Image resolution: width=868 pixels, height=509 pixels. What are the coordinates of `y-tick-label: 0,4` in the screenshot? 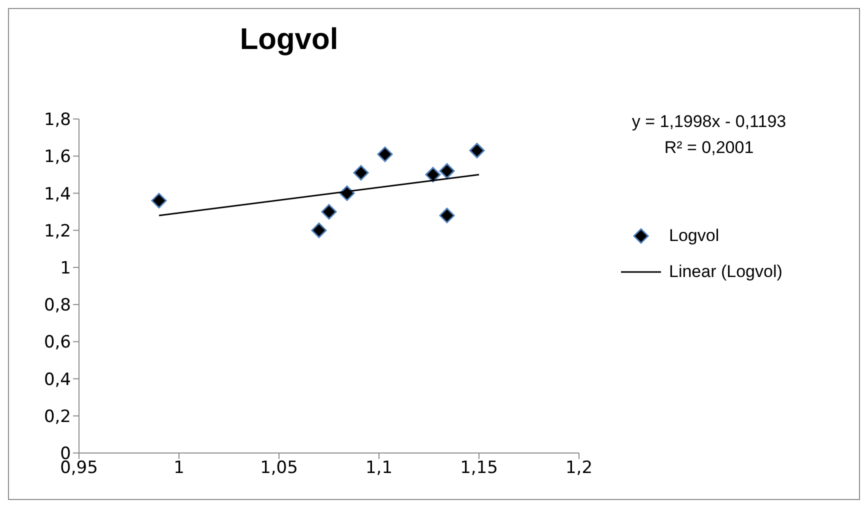 It's located at (57, 380).